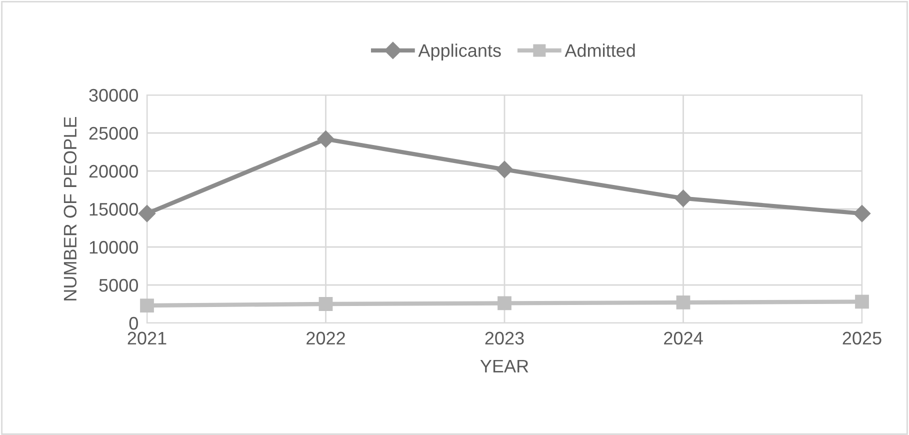  What do you see at coordinates (70, 208) in the screenshot?
I see `y-axis-title: NUMBER OF PEOPLE` at bounding box center [70, 208].